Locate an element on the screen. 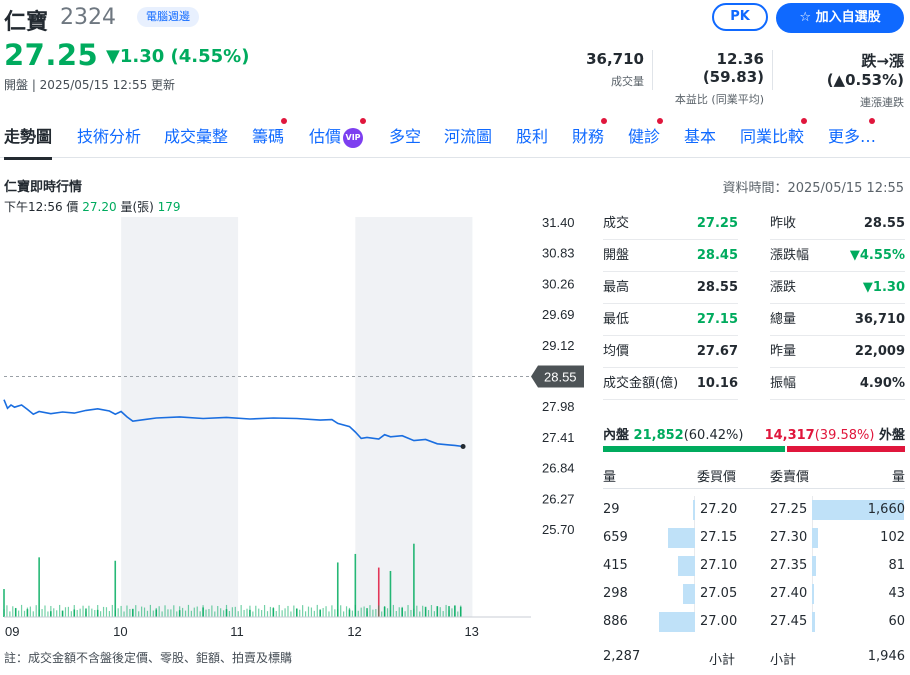 The width and height of the screenshot is (910, 675). update-meta: 開盤 | 2025/05/15 12:55 更新 is located at coordinates (90, 85).